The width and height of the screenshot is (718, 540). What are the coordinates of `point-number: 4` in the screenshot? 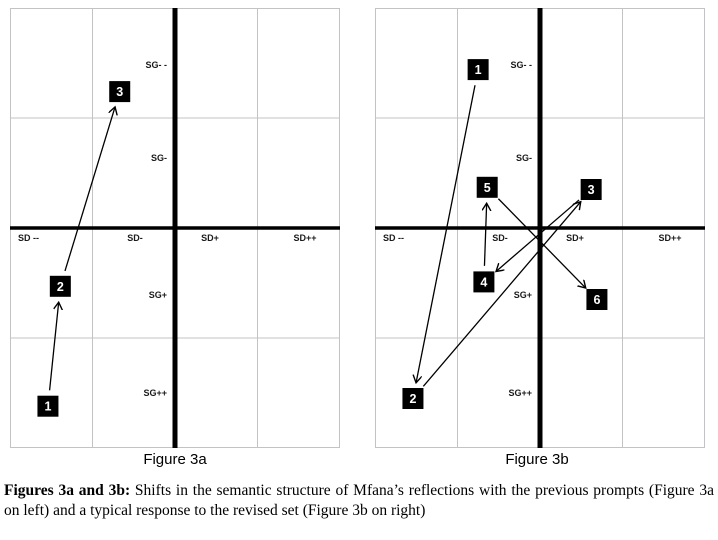 It's located at (483, 282).